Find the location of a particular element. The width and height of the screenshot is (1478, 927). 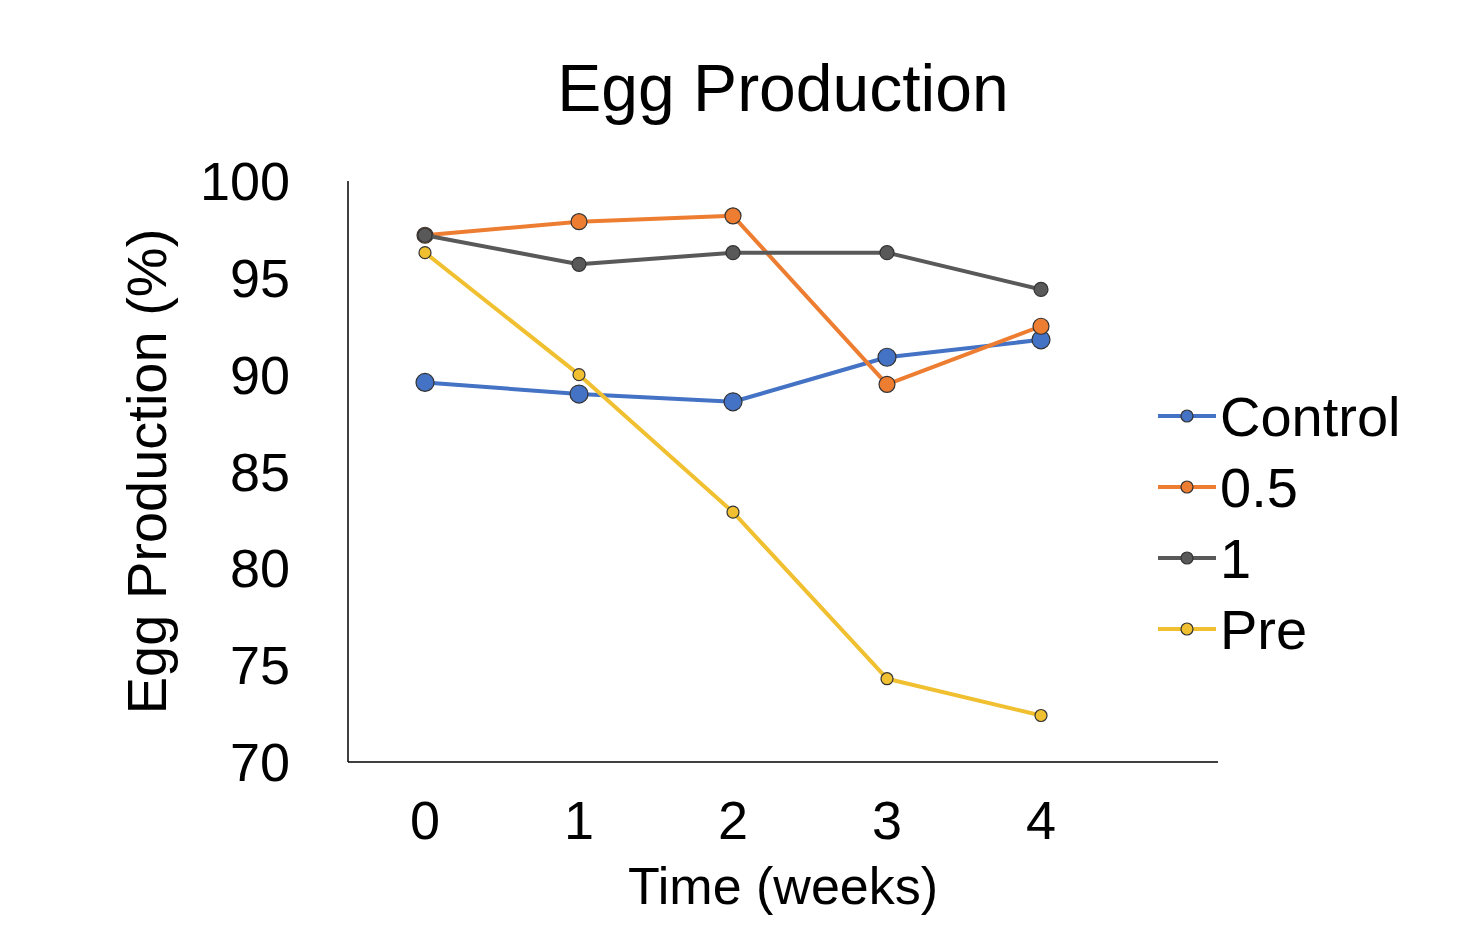

legend-label: 1 is located at coordinates (1236, 558).